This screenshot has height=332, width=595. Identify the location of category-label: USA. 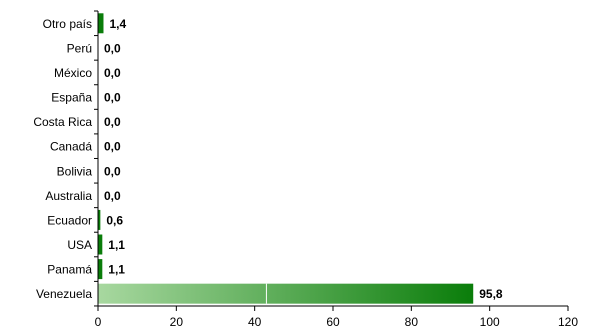
(79, 245).